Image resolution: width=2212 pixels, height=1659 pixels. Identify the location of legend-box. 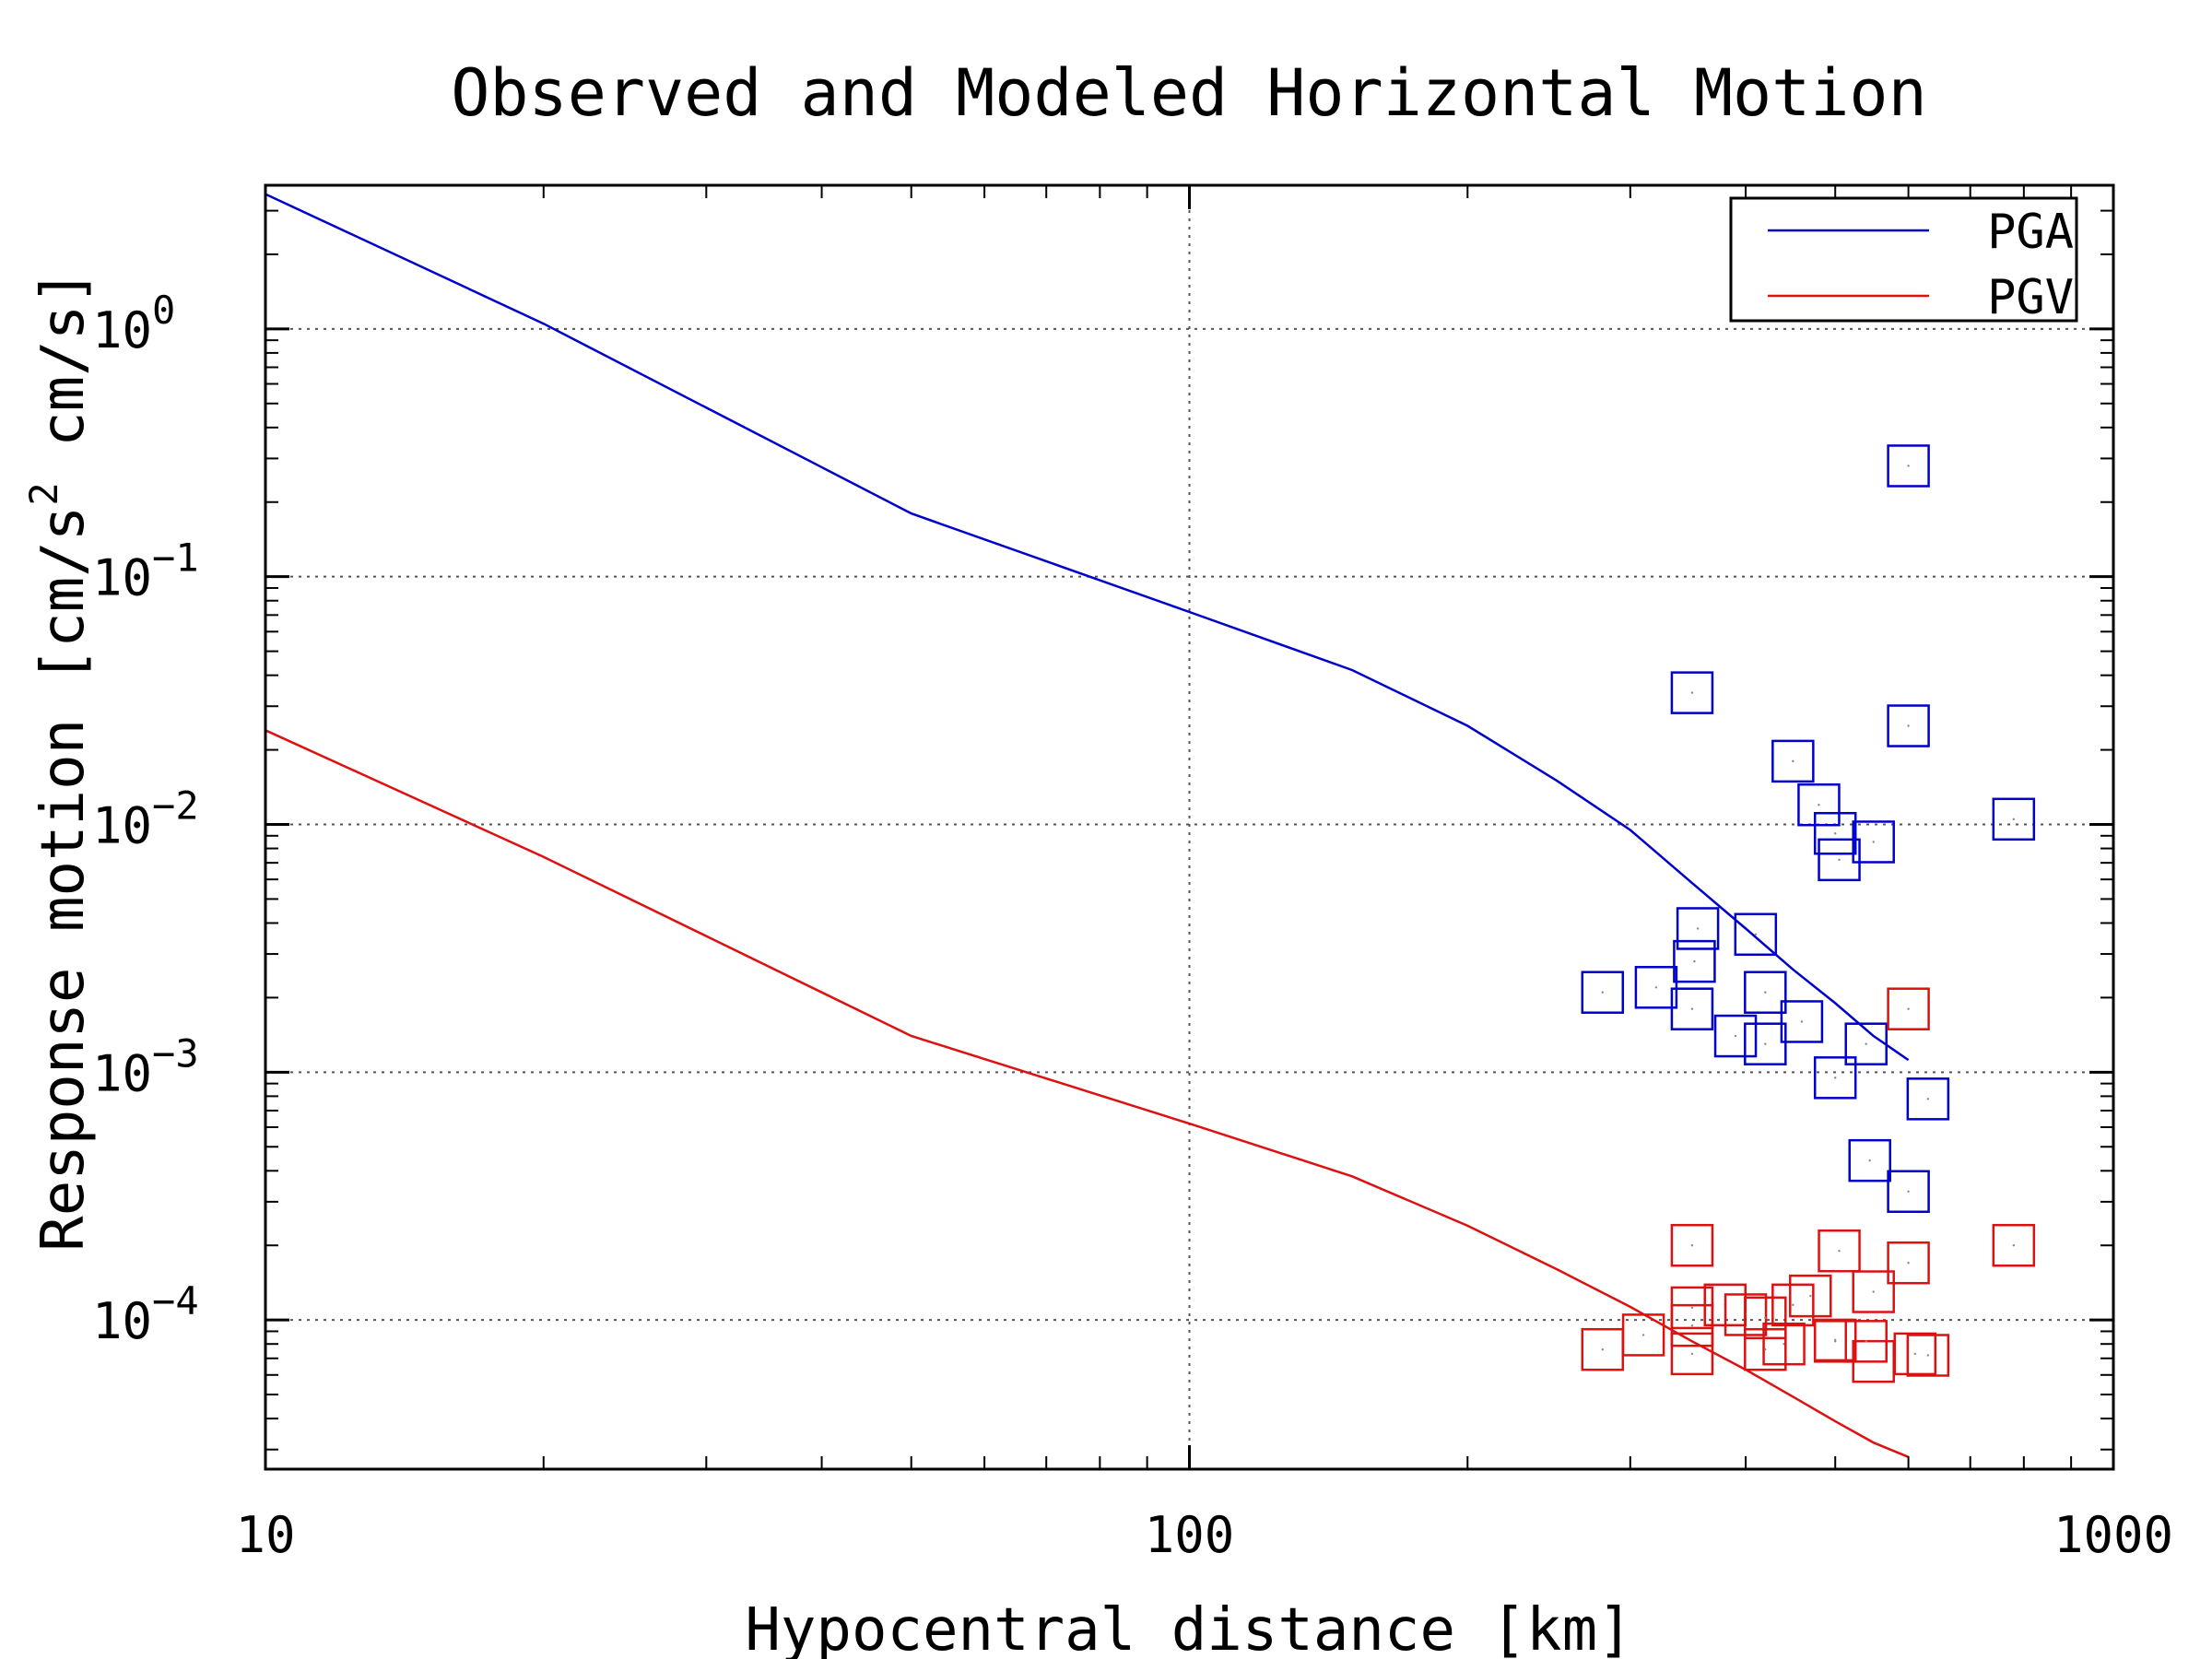
(1903, 259).